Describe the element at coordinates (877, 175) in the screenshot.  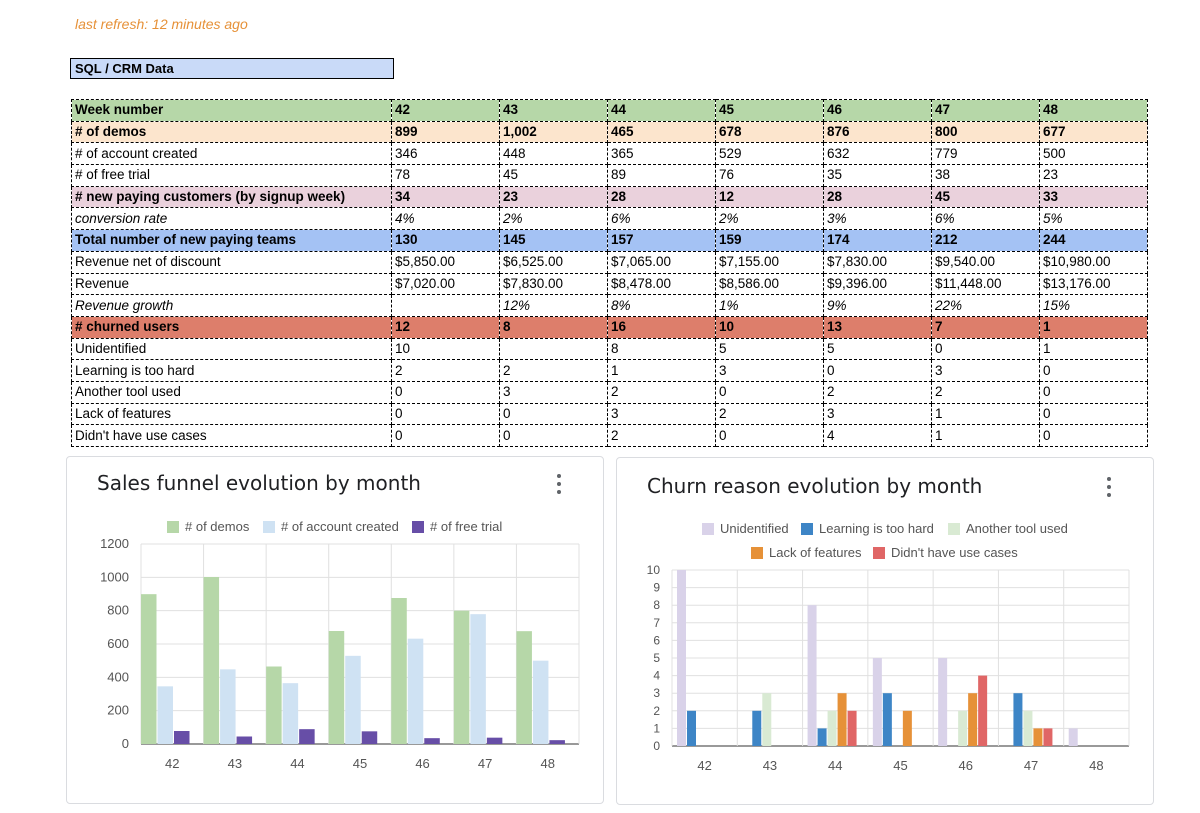
I see `table-cell: 35` at that location.